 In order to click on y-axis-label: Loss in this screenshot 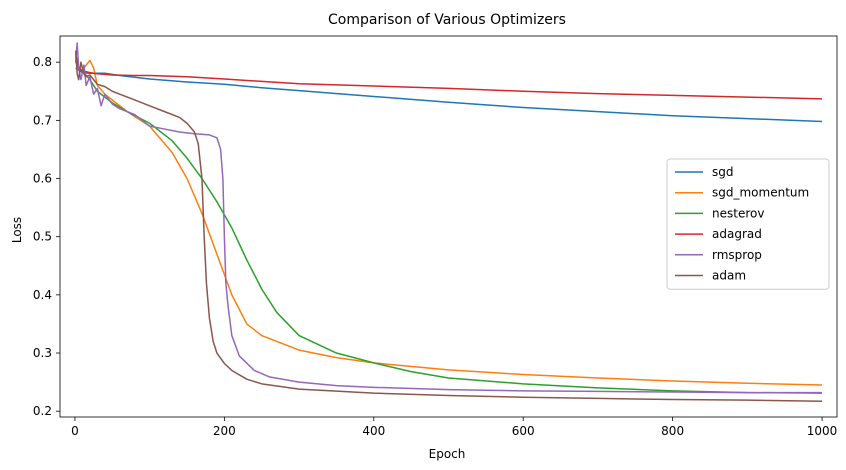, I will do `click(17, 230)`.